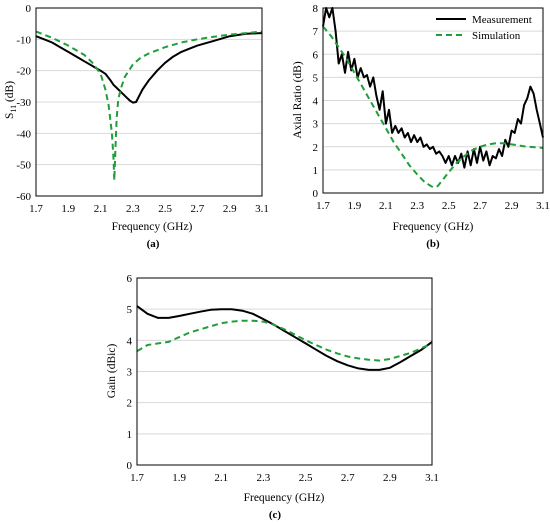 The height and width of the screenshot is (524, 550). What do you see at coordinates (316, 125) in the screenshot?
I see `panel-b-y-tick-label: 3` at bounding box center [316, 125].